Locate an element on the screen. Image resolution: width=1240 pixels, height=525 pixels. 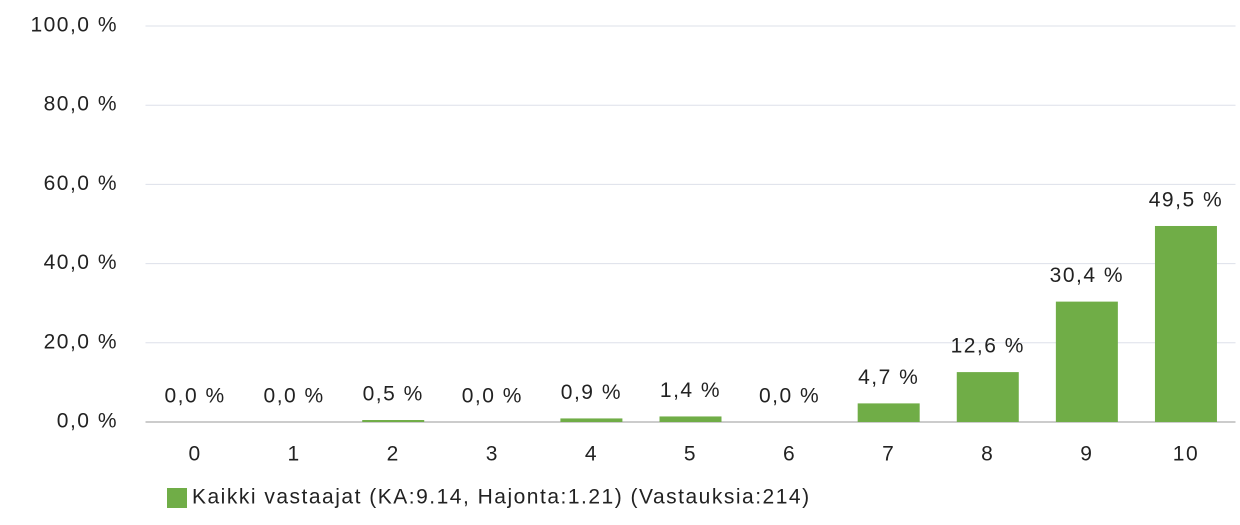
x-tick-label: 4 is located at coordinates (591, 454).